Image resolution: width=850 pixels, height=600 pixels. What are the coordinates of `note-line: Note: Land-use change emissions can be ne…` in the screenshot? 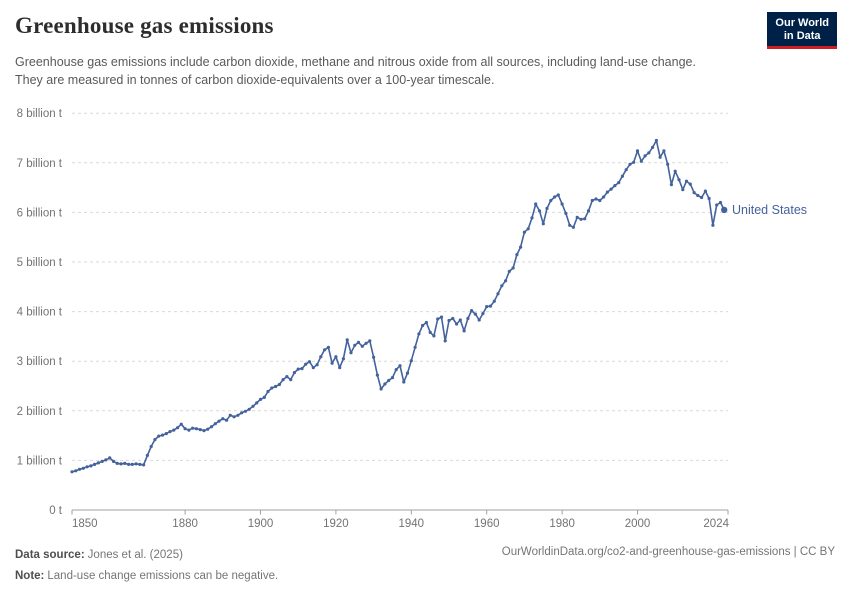 It's located at (146, 576).